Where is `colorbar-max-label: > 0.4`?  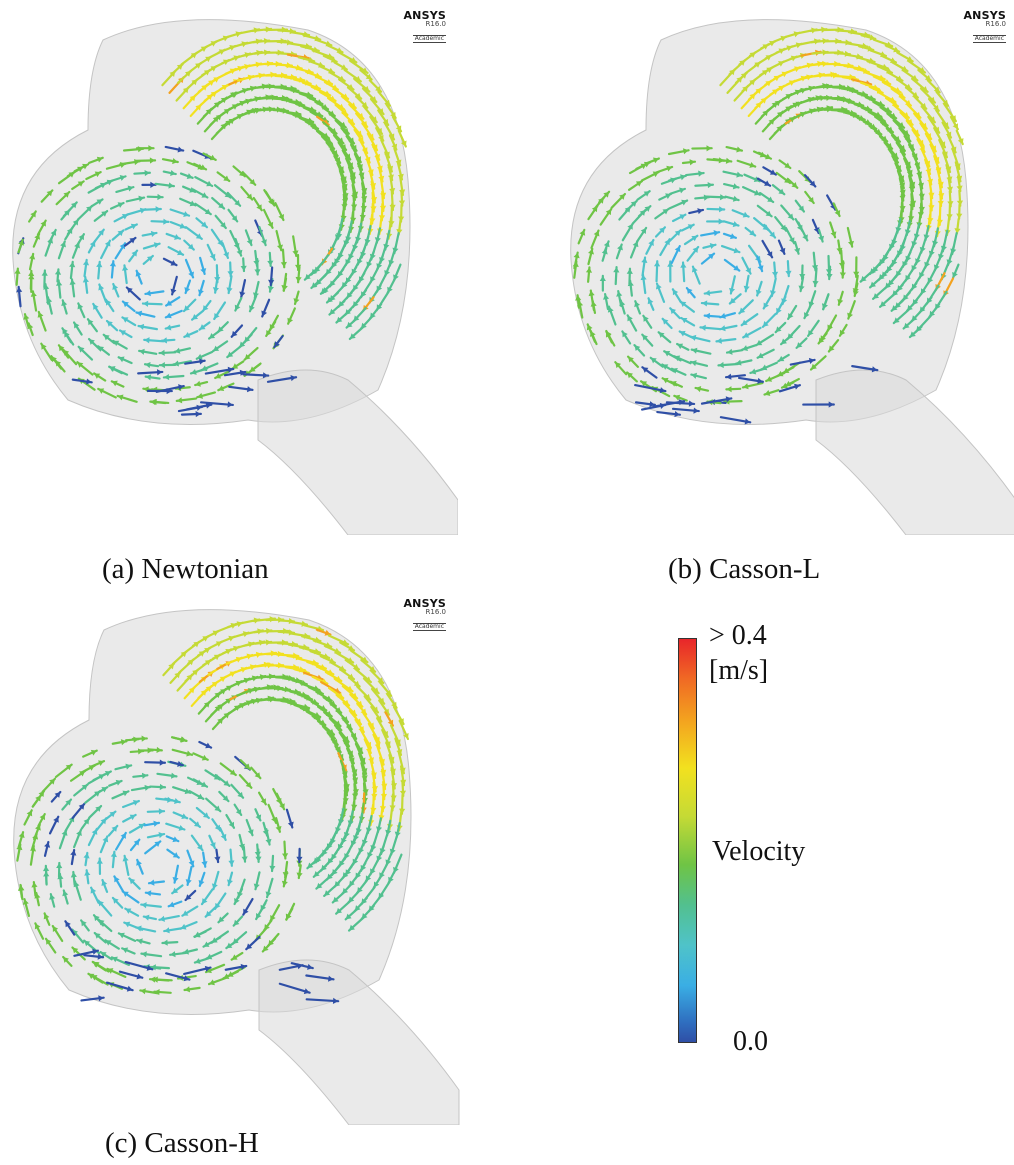
colorbar-max-label: > 0.4 is located at coordinates (738, 635).